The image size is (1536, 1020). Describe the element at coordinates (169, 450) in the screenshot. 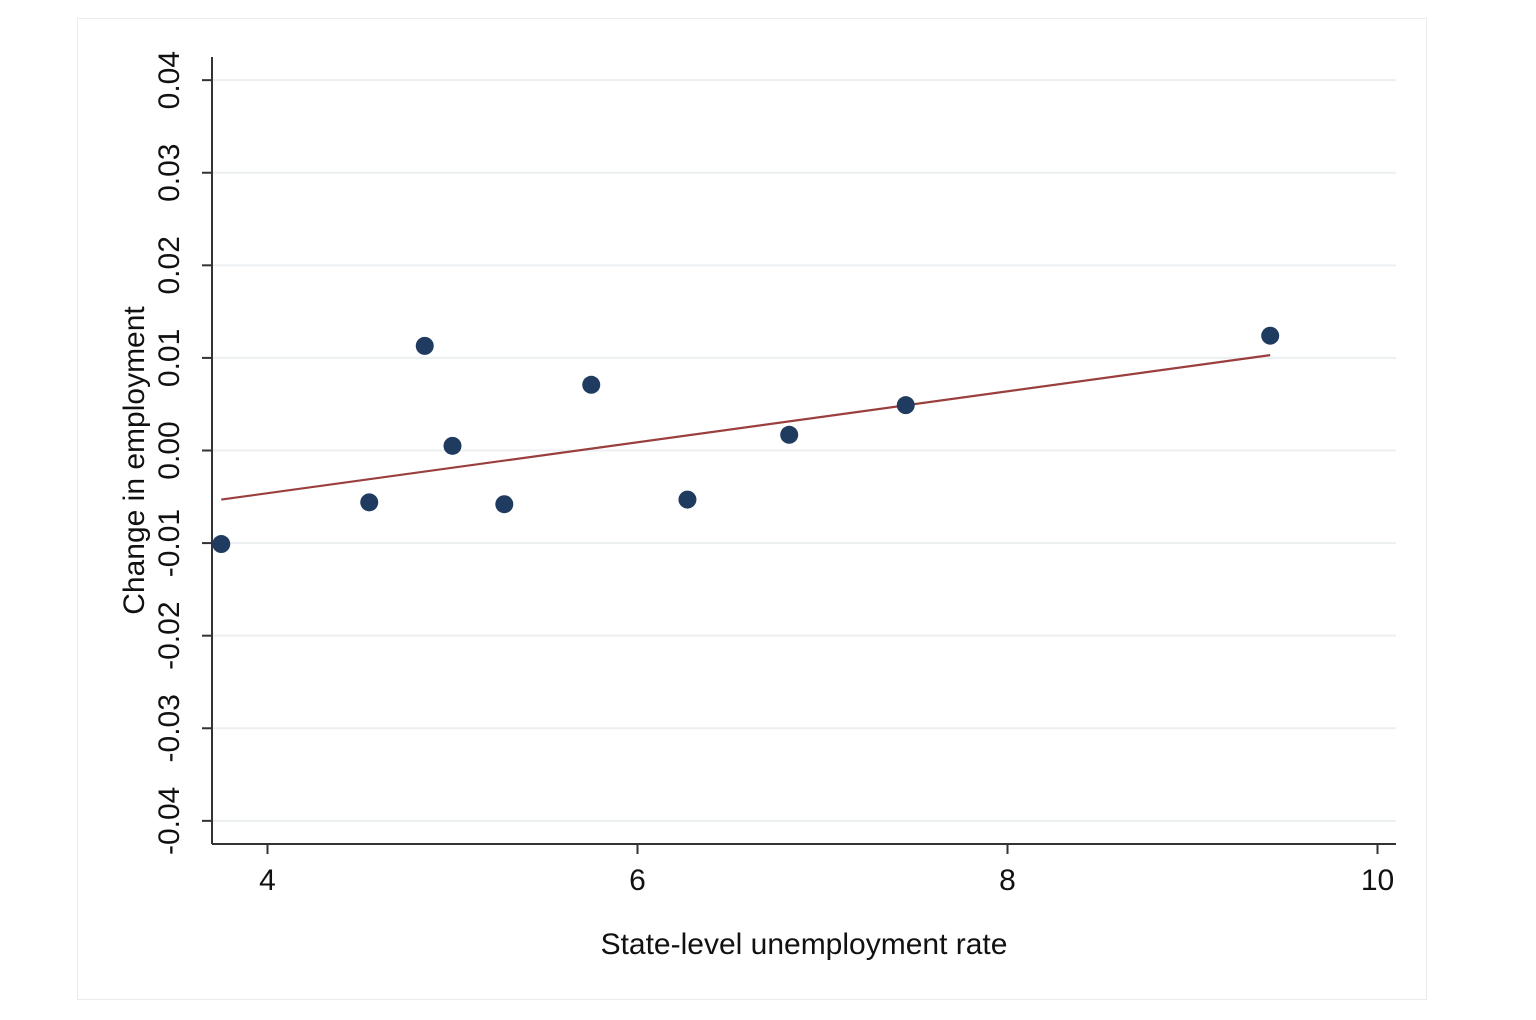

I see `y-tick-label: 0.00` at that location.